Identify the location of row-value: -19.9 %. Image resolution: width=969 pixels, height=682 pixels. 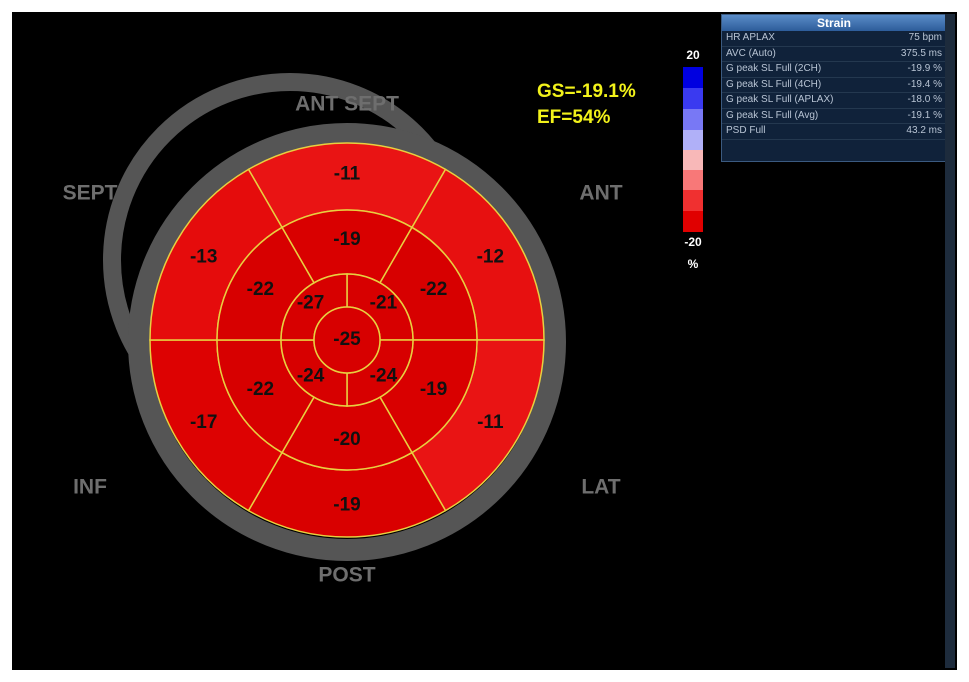
(924, 68).